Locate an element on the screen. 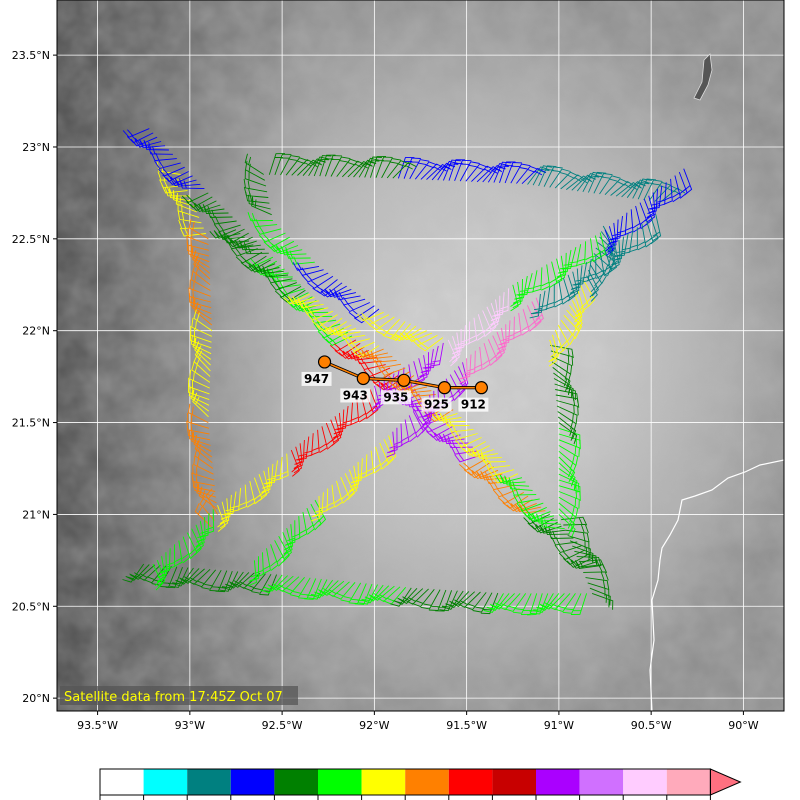  colorbar-extend-arrow is located at coordinates (725, 782).